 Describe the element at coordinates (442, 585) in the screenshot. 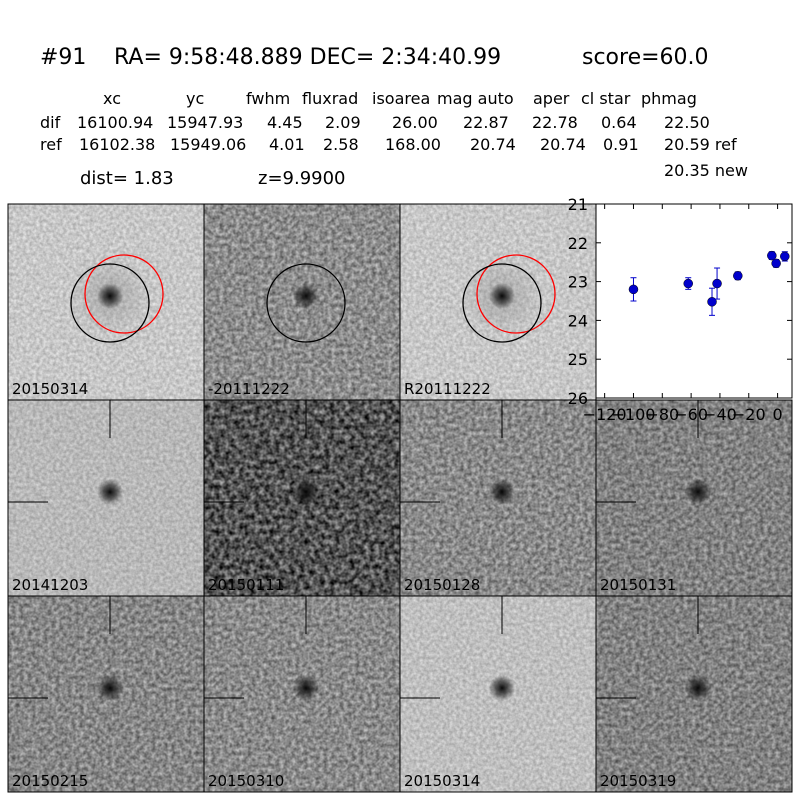

I see `panel-label: 20150128` at that location.